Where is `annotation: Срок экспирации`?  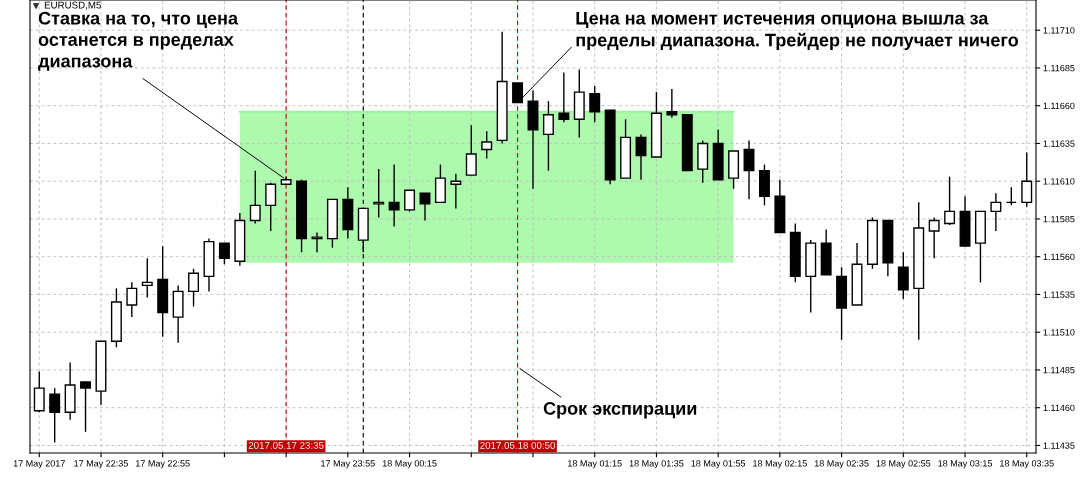
annotation: Срок экспирации is located at coordinates (620, 410).